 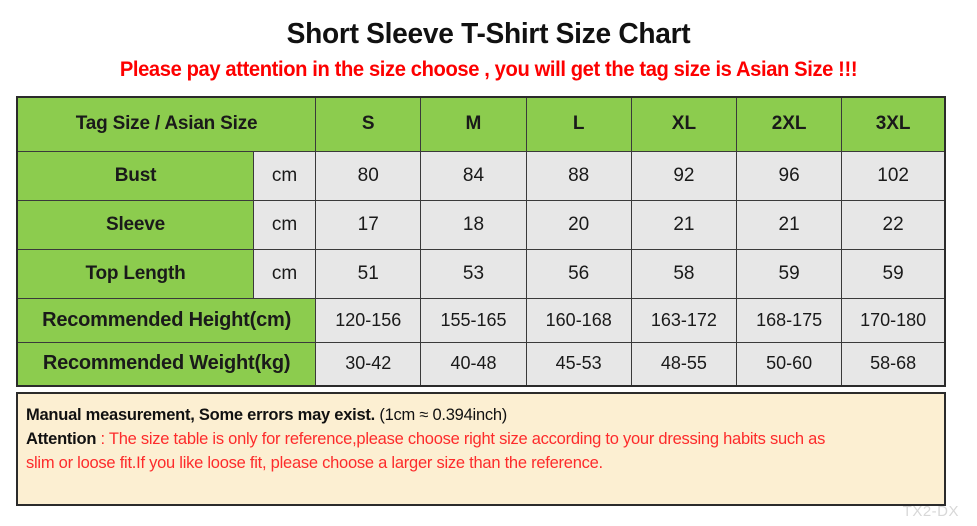 I want to click on cell-bust-xl: 92, so click(x=684, y=175).